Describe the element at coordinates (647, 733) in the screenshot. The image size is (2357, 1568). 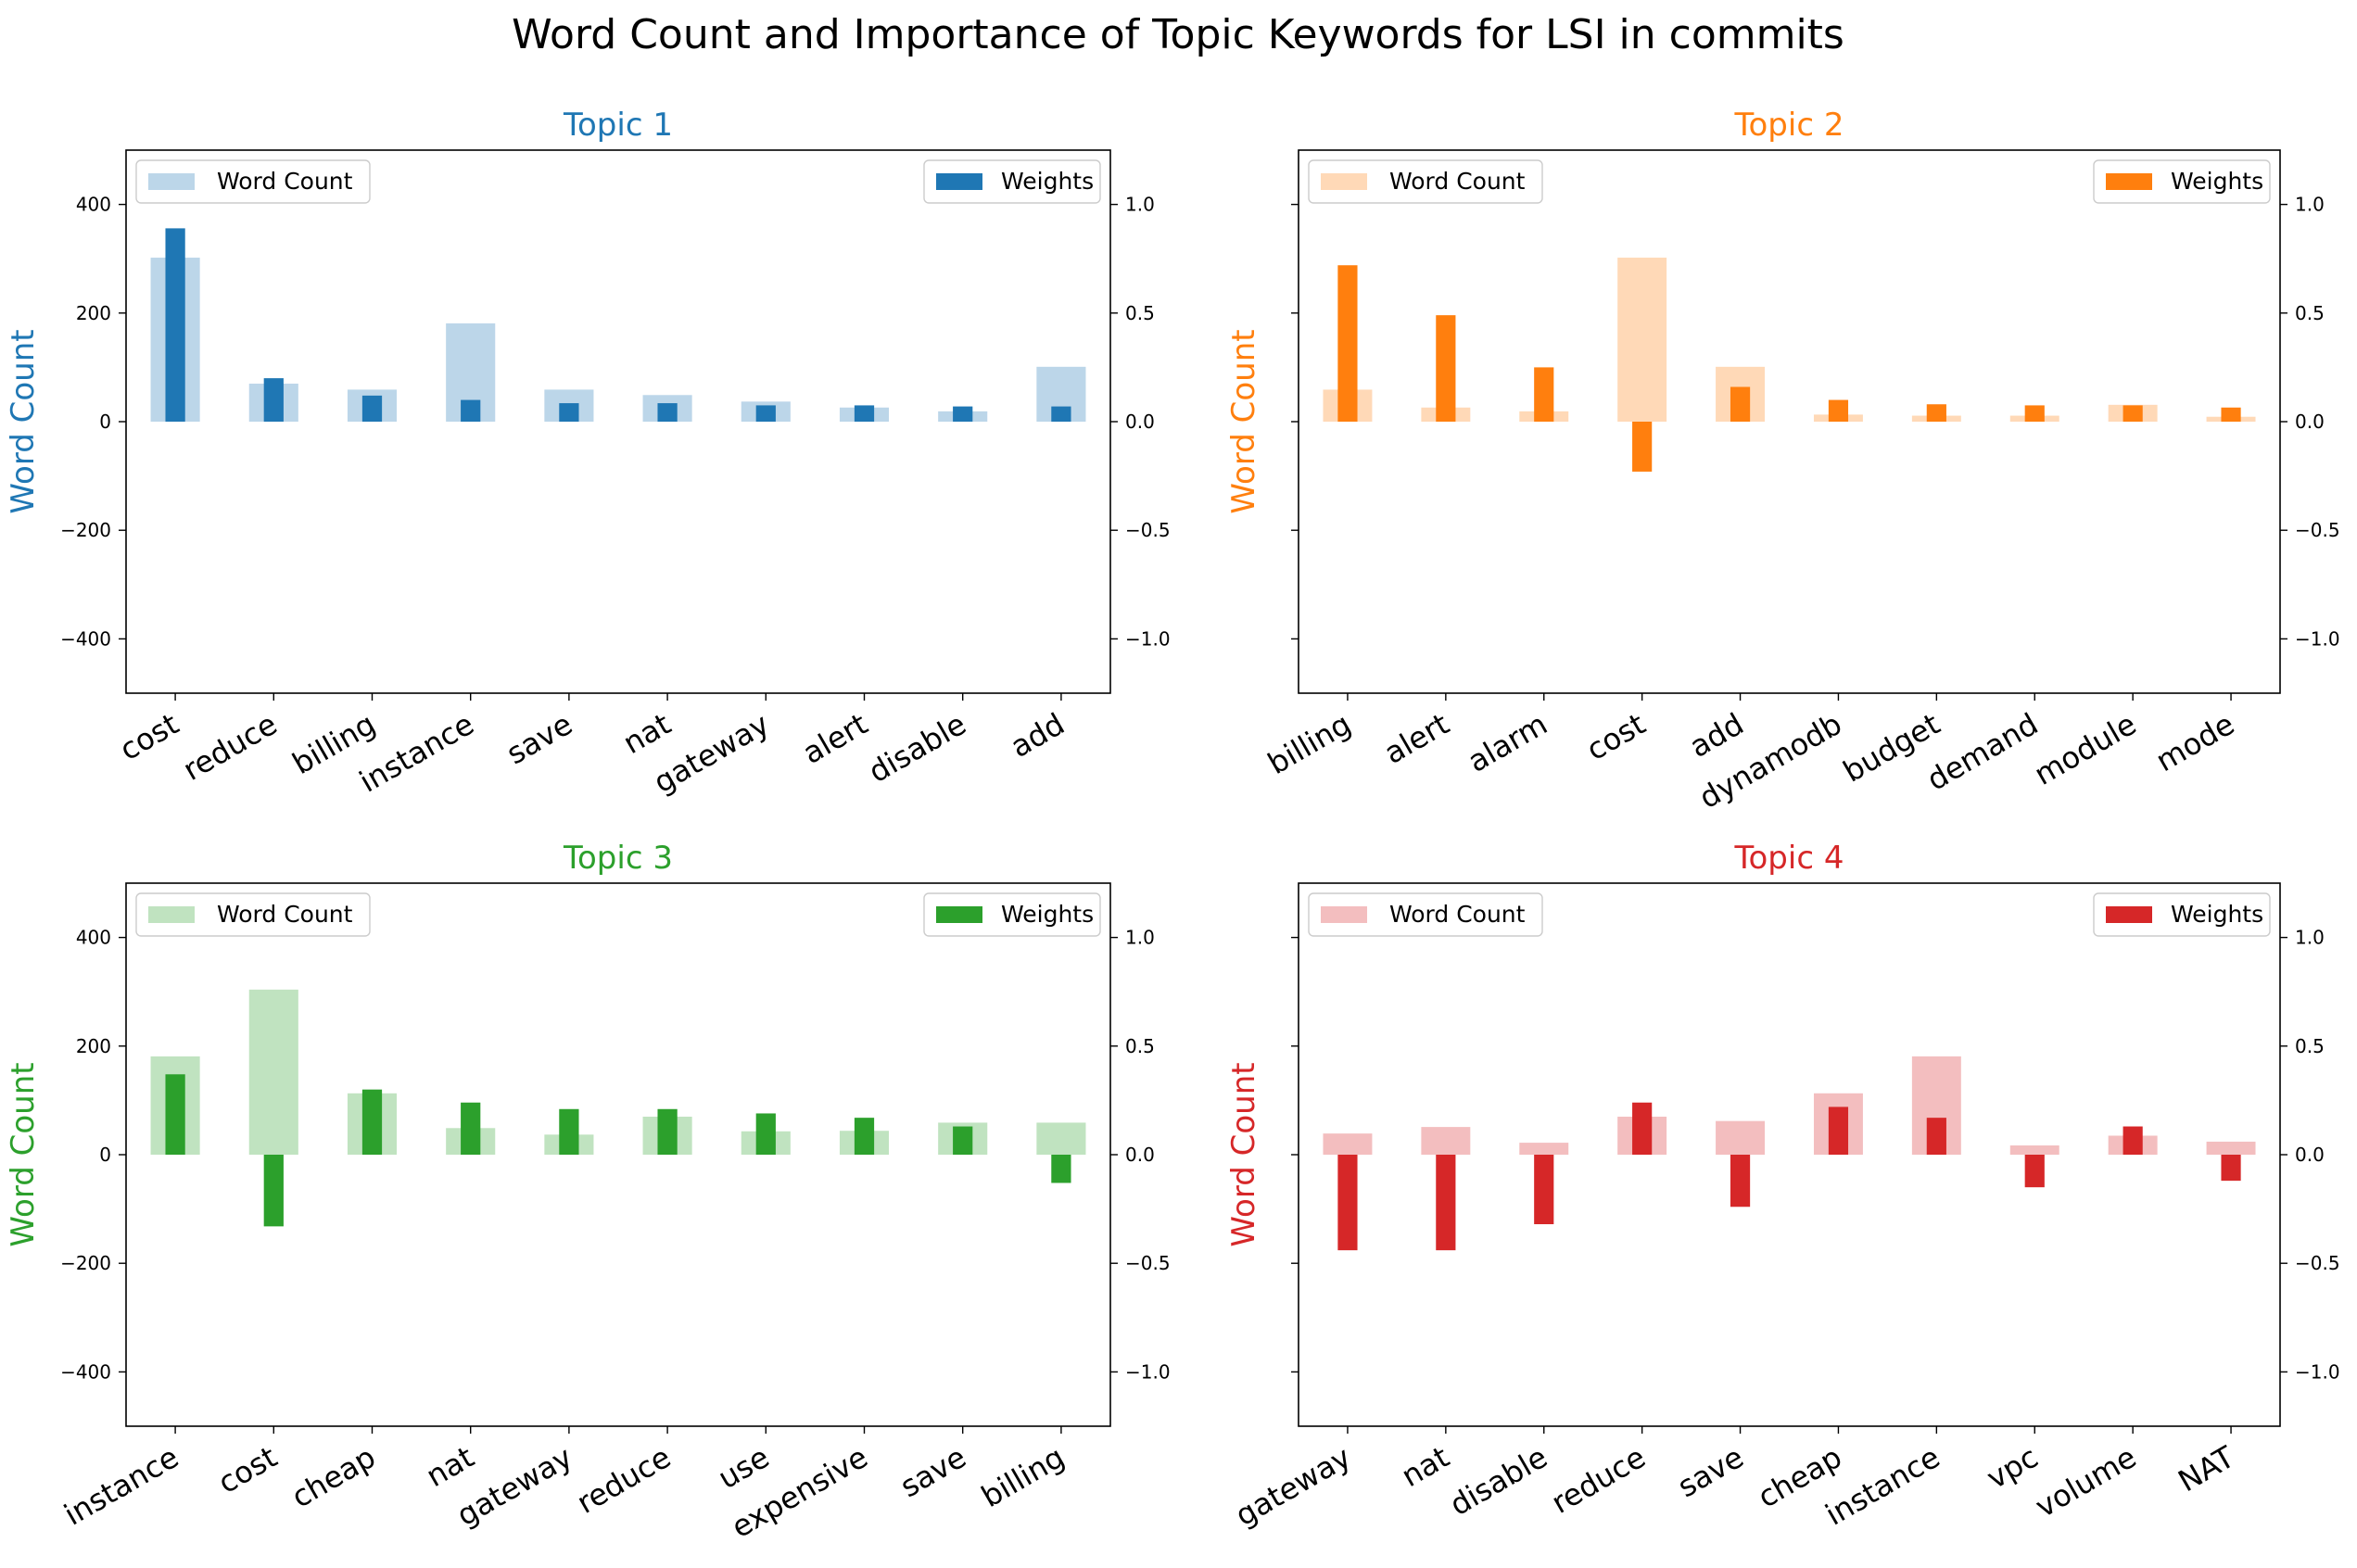
I see `x-tick-label-nat: nat` at that location.